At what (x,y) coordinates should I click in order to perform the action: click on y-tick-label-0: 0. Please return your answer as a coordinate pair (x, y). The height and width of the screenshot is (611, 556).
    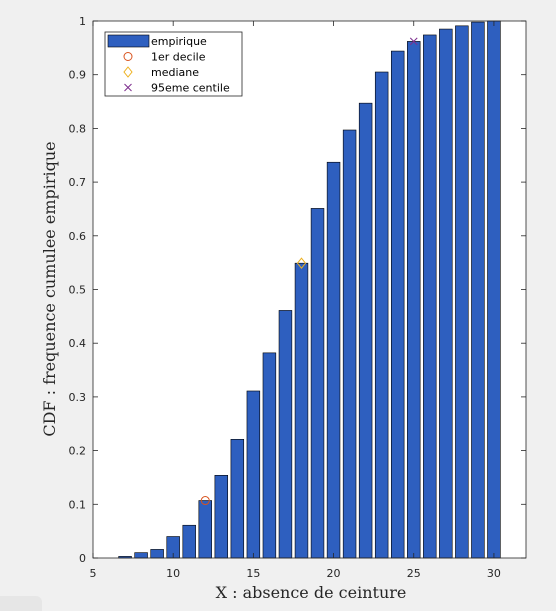
    Looking at the image, I should click on (82, 558).